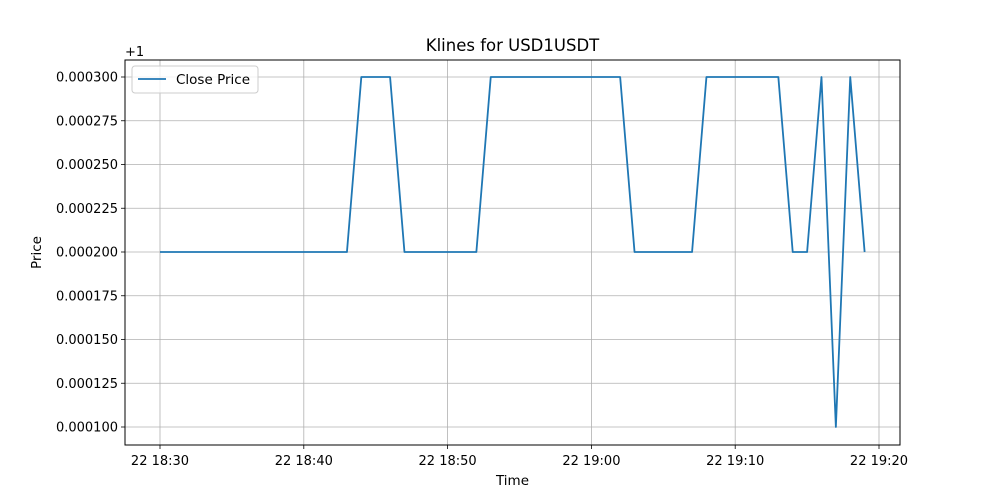  What do you see at coordinates (87, 121) in the screenshot?
I see `y-tick-label: 0.000275` at bounding box center [87, 121].